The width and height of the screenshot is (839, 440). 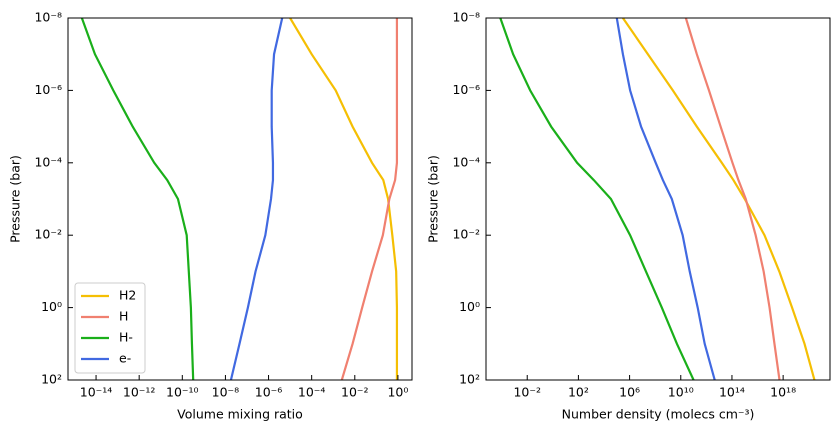 I want to click on legend-label: H2, so click(x=127, y=295).